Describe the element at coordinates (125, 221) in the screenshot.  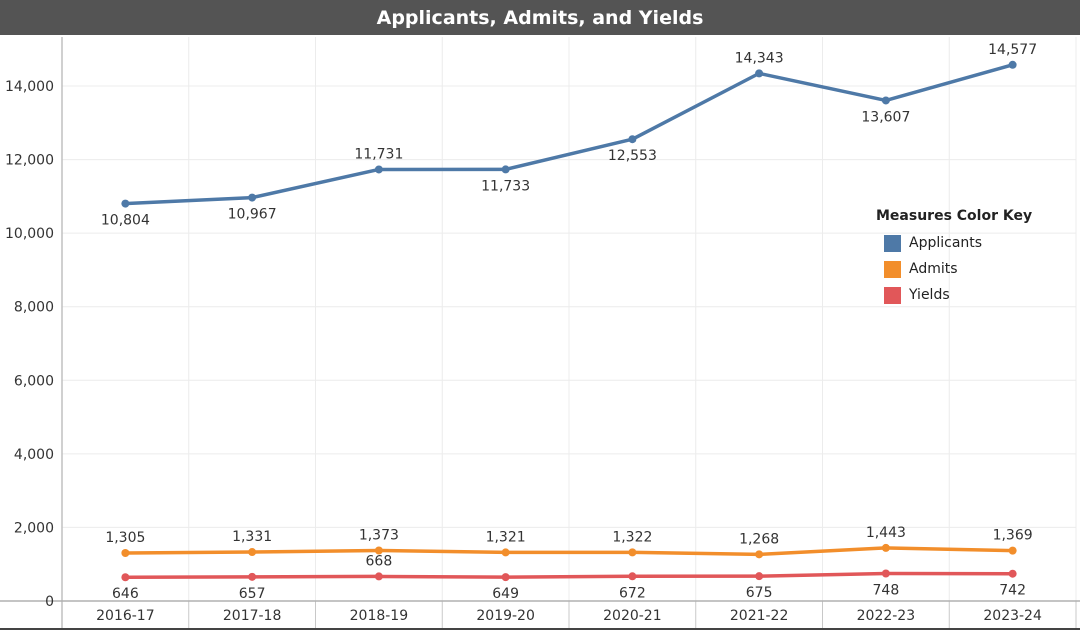
I see `data-label-applicants: 10,804` at that location.